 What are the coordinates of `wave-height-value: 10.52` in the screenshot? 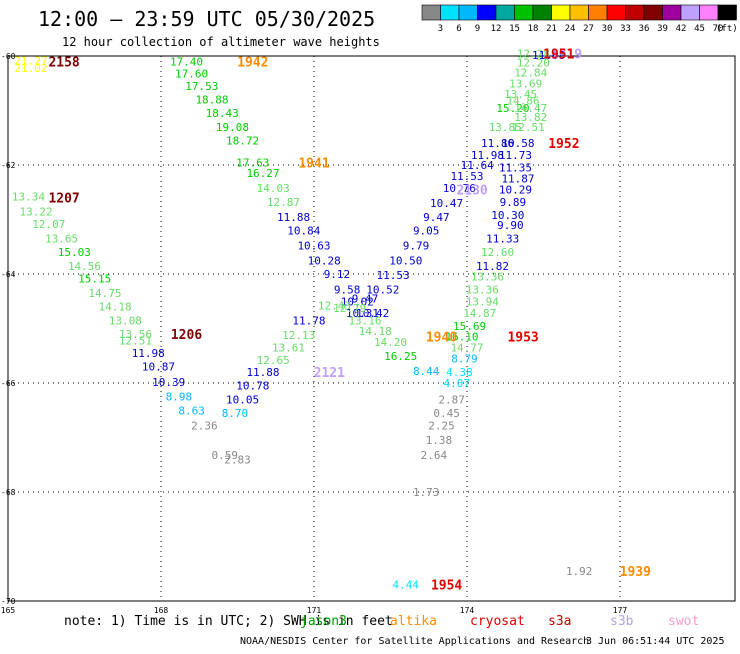 It's located at (382, 289).